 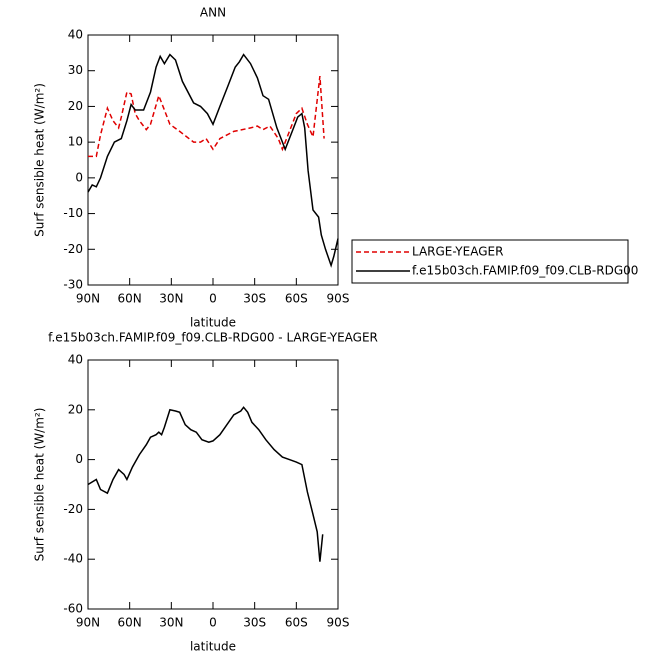 I want to click on y-tick-label: 30, so click(x=75, y=70).